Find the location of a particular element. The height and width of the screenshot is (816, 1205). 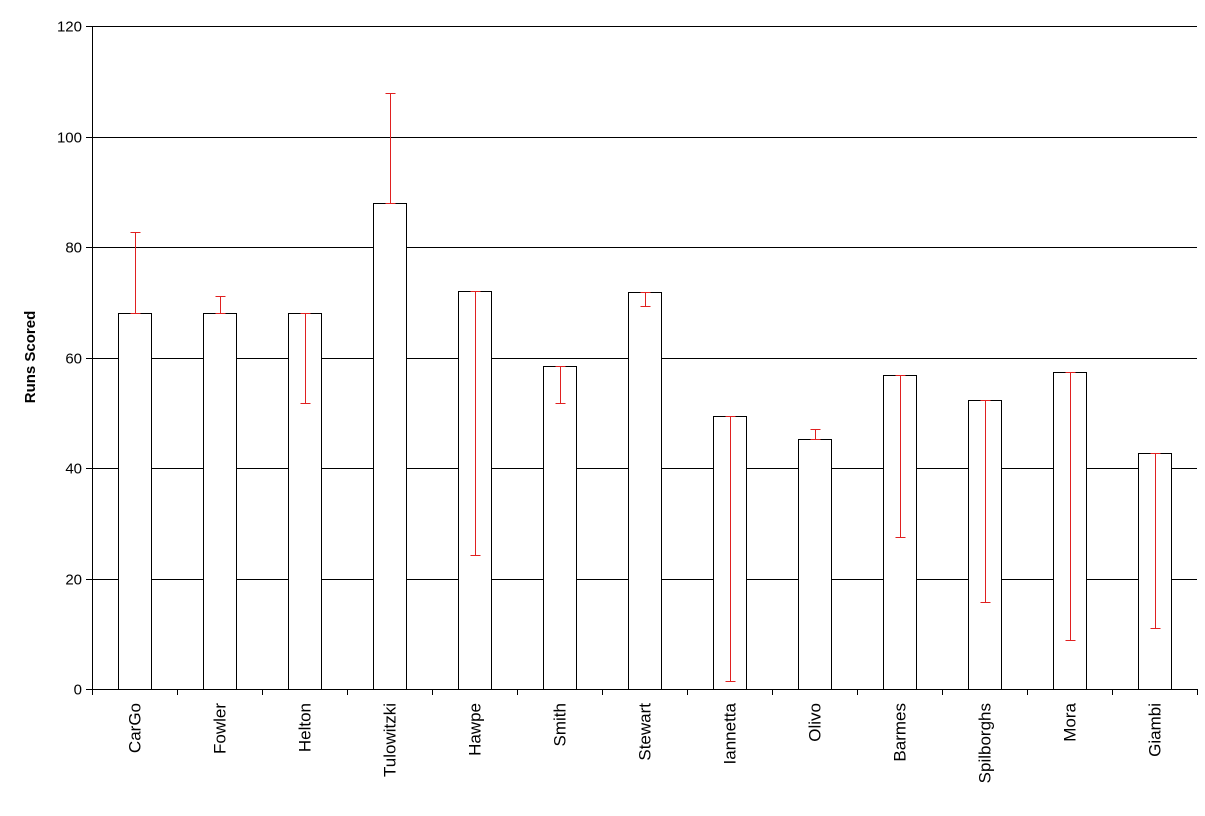

x-category-label: Giambi is located at coordinates (1155, 730).